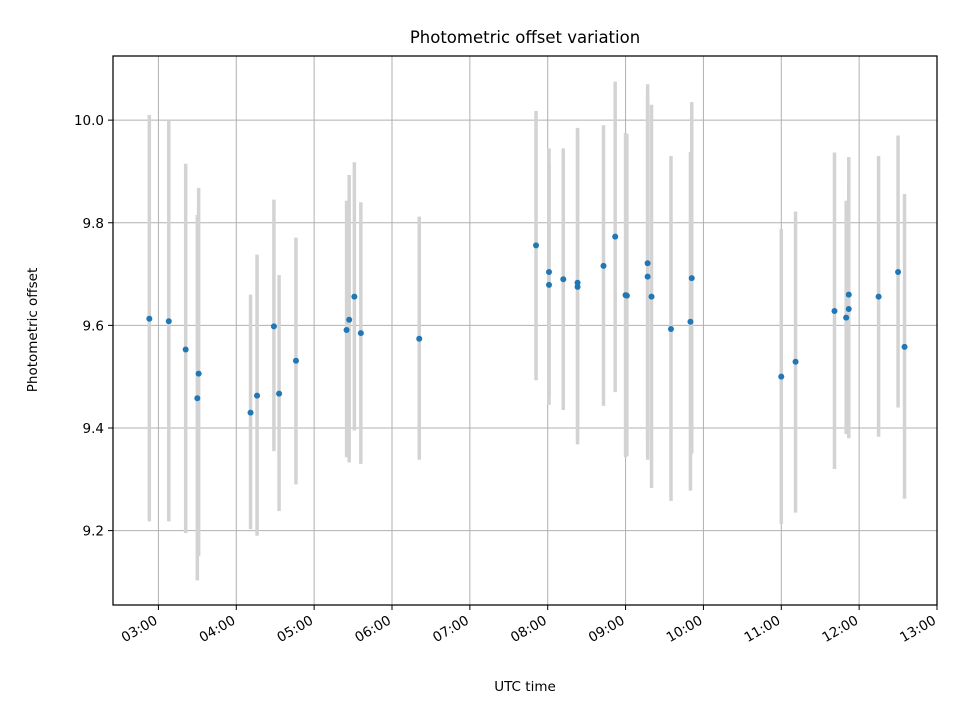 The height and width of the screenshot is (720, 960). Describe the element at coordinates (93, 224) in the screenshot. I see `y-tick-label: 9.8` at that location.